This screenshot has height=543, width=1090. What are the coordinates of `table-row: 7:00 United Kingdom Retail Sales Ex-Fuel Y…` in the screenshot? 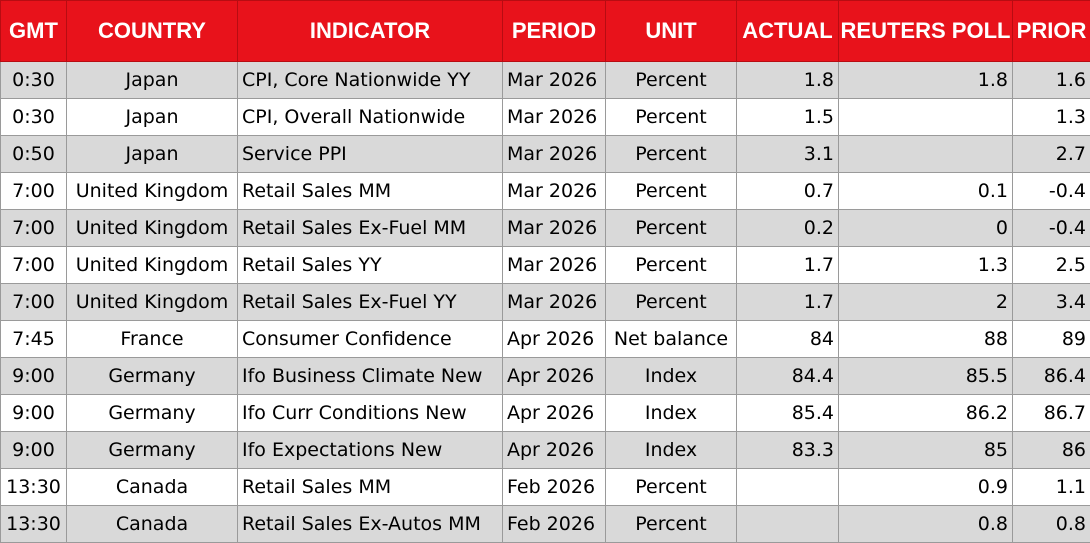 It's located at (545, 302).